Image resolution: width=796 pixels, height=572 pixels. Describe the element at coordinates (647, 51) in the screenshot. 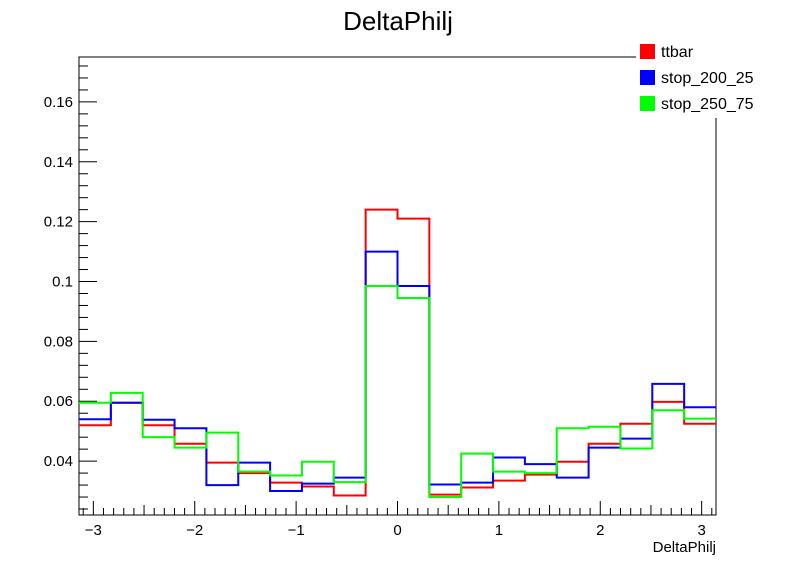

I see `legend-swatch-ttbar` at that location.